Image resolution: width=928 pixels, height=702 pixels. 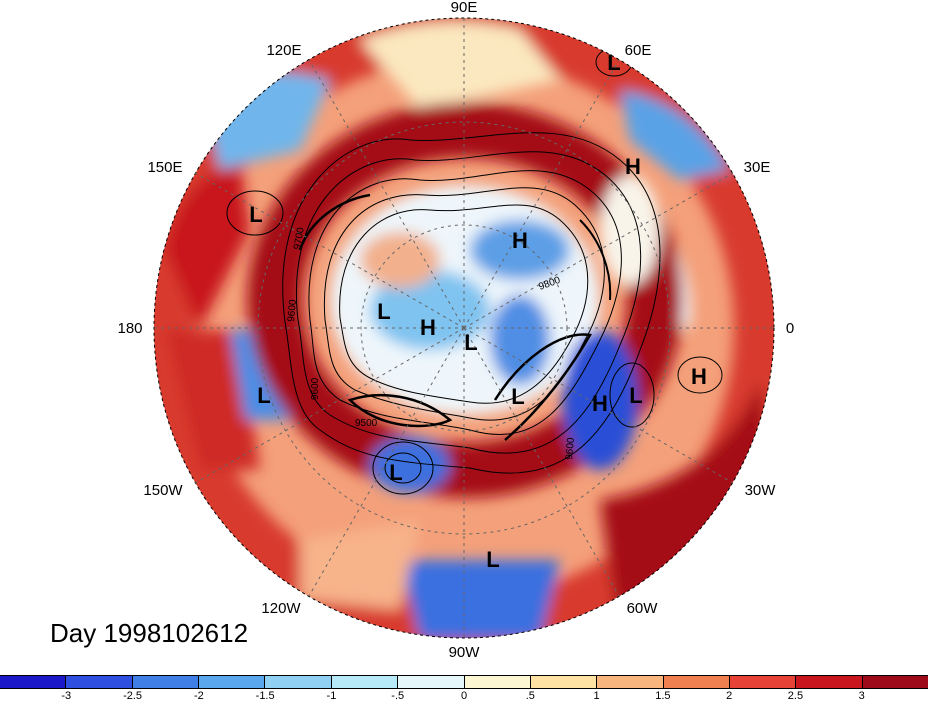 I want to click on colorbar-tick-label: -1.5, so click(x=265, y=696).